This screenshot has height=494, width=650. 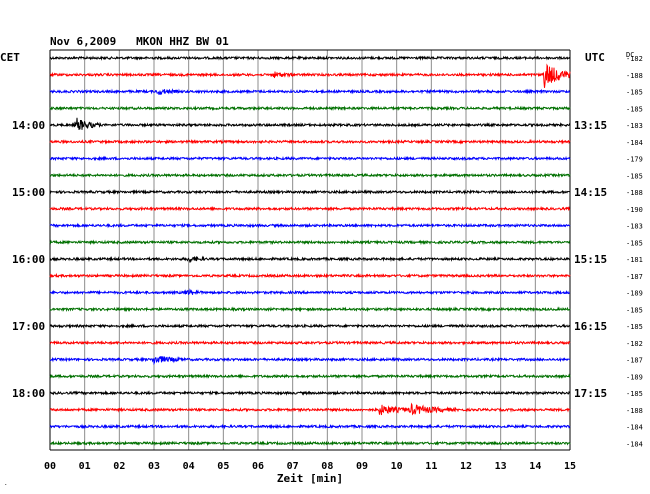 I want to click on x-tick-label: 10, so click(x=397, y=466).